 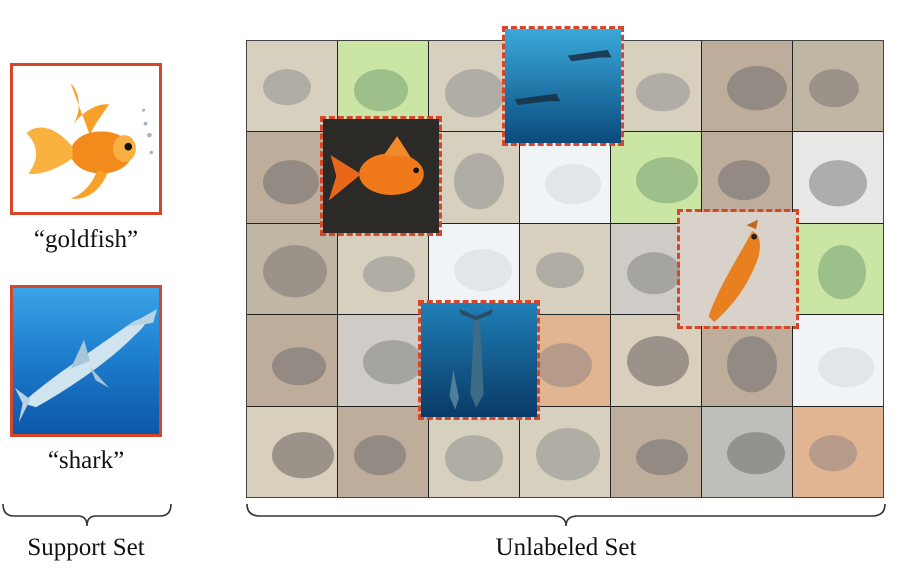 I want to click on support-label-goldfish: “goldfish”, so click(x=86, y=239).